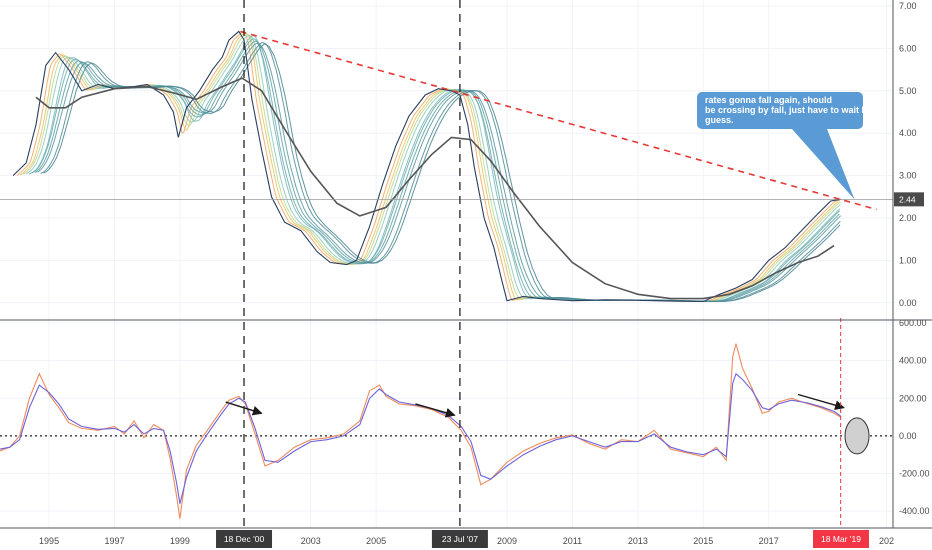  What do you see at coordinates (914, 474) in the screenshot?
I see `oscillator-tick-label: -200.00` at bounding box center [914, 474].